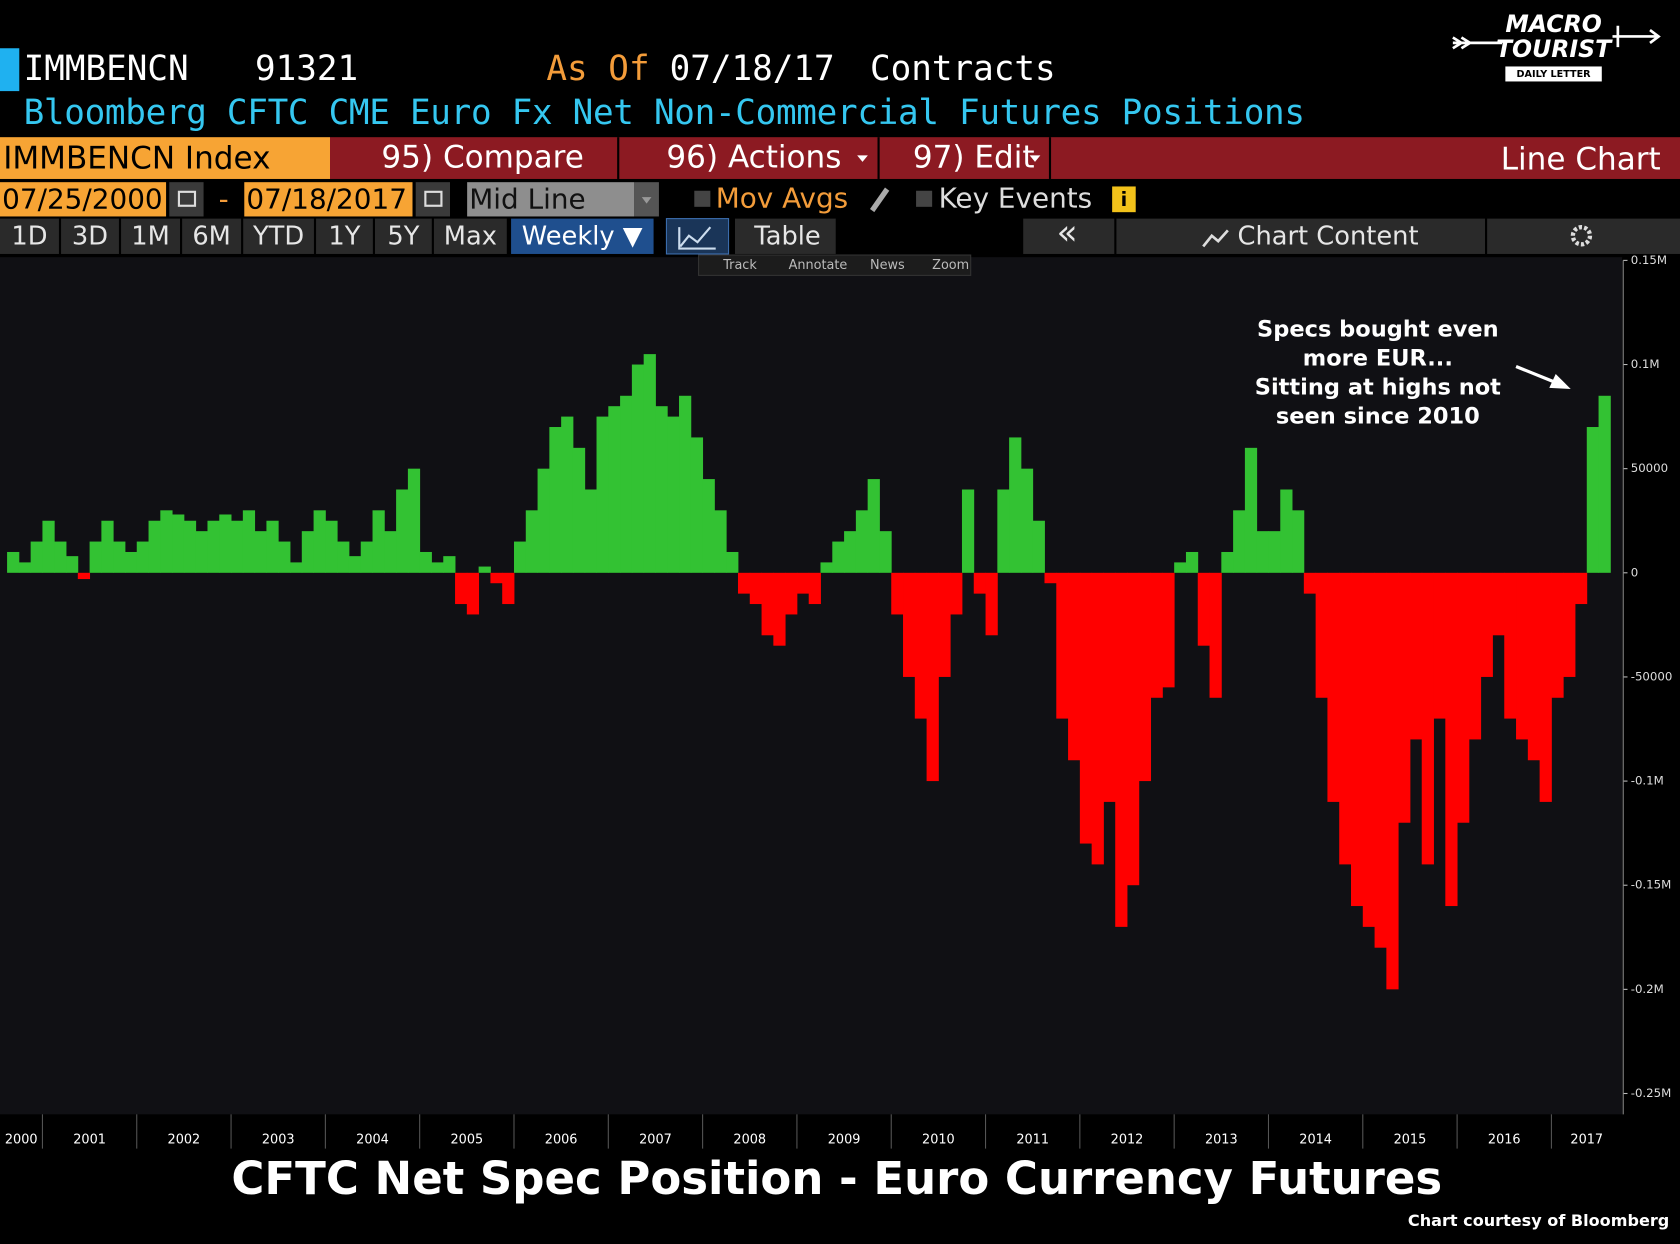  I want to click on menu-edit: 97) Edit, so click(974, 158).